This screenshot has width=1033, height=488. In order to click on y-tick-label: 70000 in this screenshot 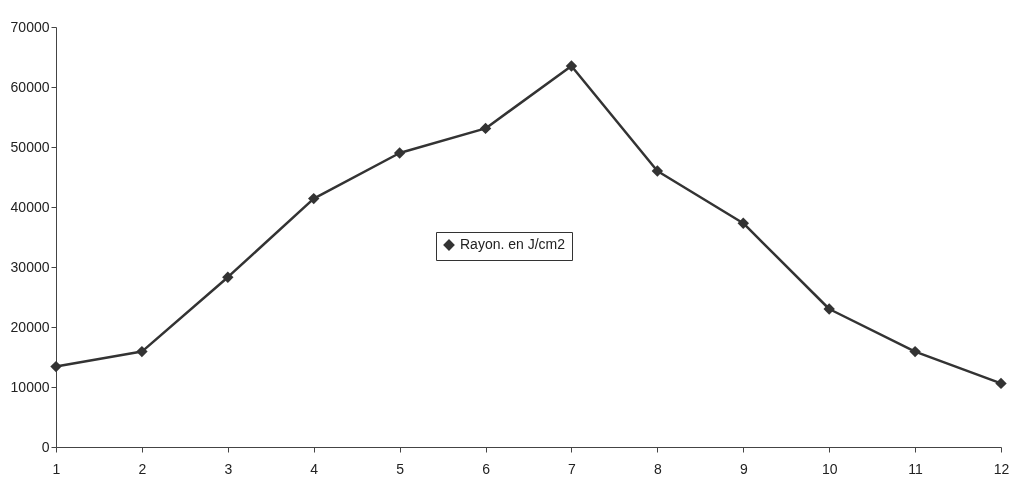, I will do `click(30, 26)`.